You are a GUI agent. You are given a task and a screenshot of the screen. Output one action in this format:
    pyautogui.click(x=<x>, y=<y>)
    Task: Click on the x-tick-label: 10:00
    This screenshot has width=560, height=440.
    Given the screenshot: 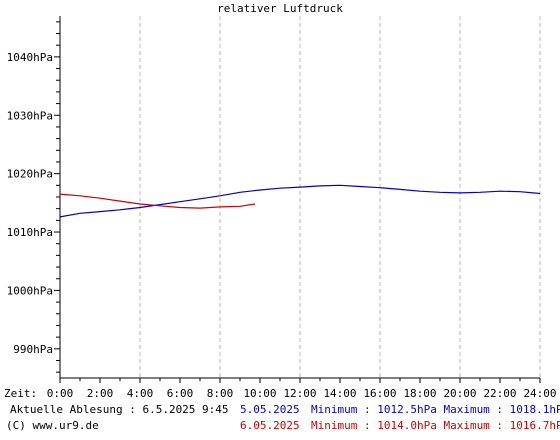 What is the action you would take?
    pyautogui.click(x=259, y=393)
    